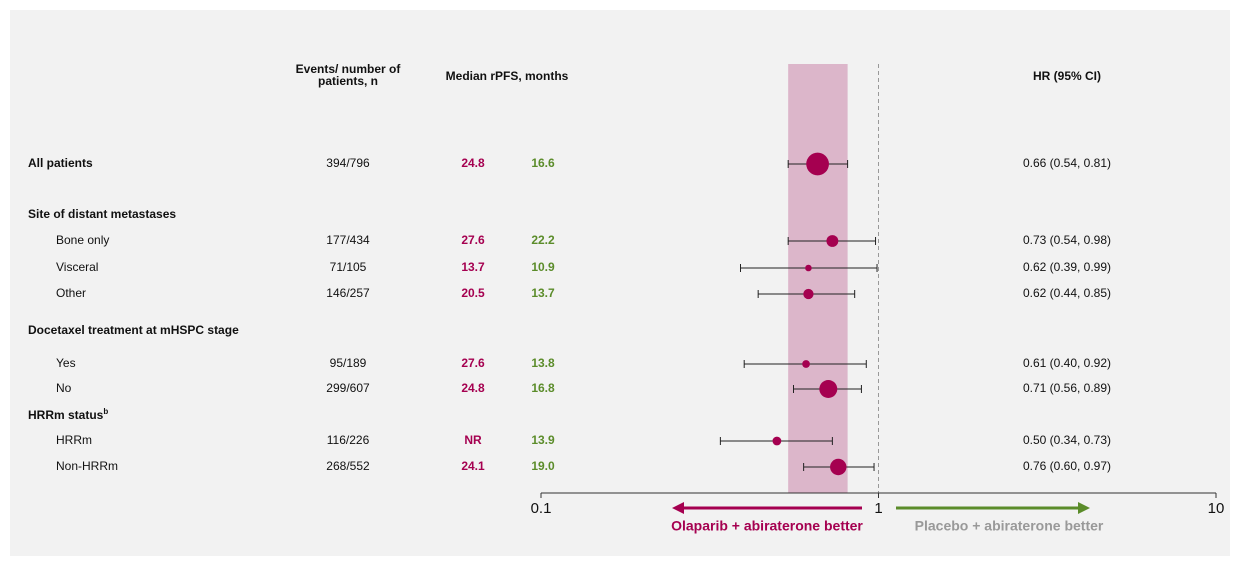  I want to click on row-label: No, so click(64, 388).